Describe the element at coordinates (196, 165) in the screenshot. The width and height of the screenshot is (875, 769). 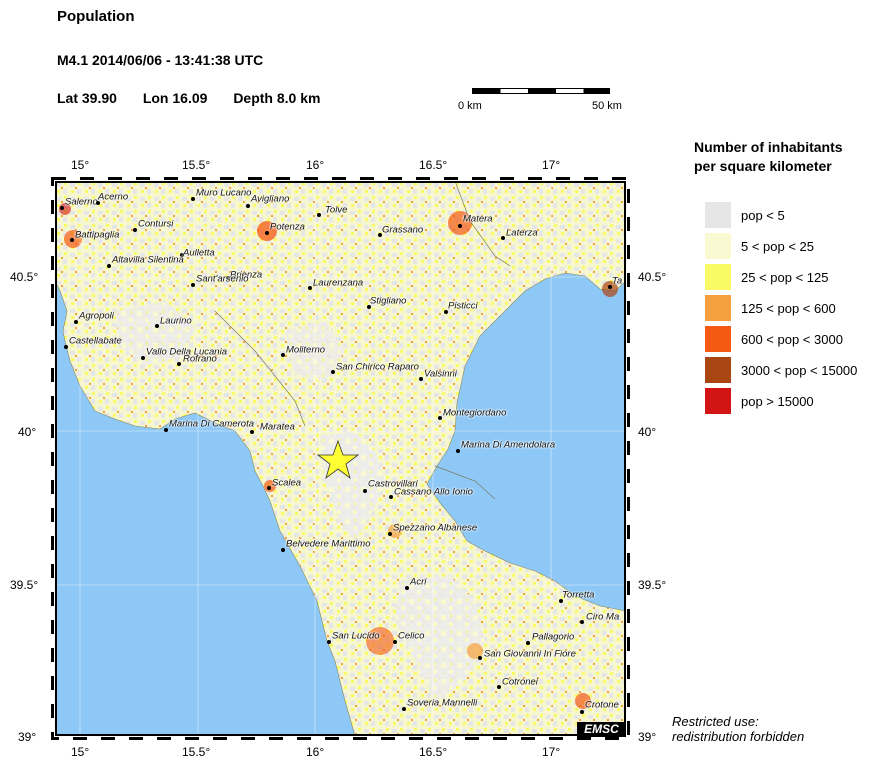
I see `lon-tick: 15.5°` at that location.